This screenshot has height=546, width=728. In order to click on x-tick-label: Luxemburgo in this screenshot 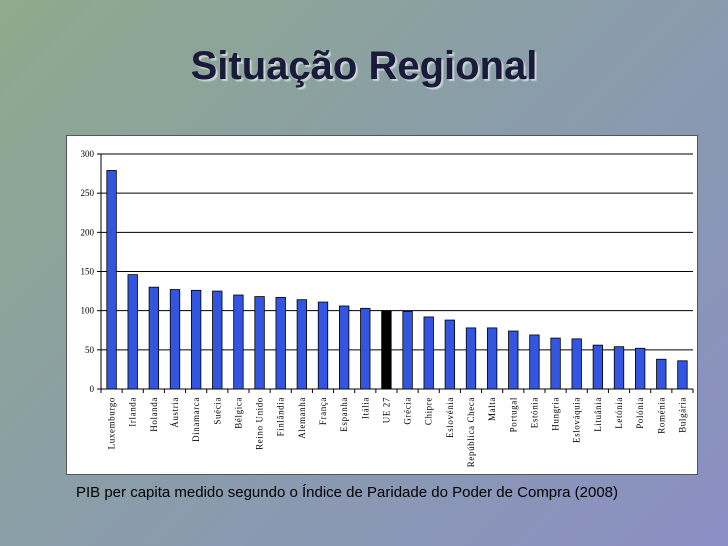, I will do `click(112, 423)`.